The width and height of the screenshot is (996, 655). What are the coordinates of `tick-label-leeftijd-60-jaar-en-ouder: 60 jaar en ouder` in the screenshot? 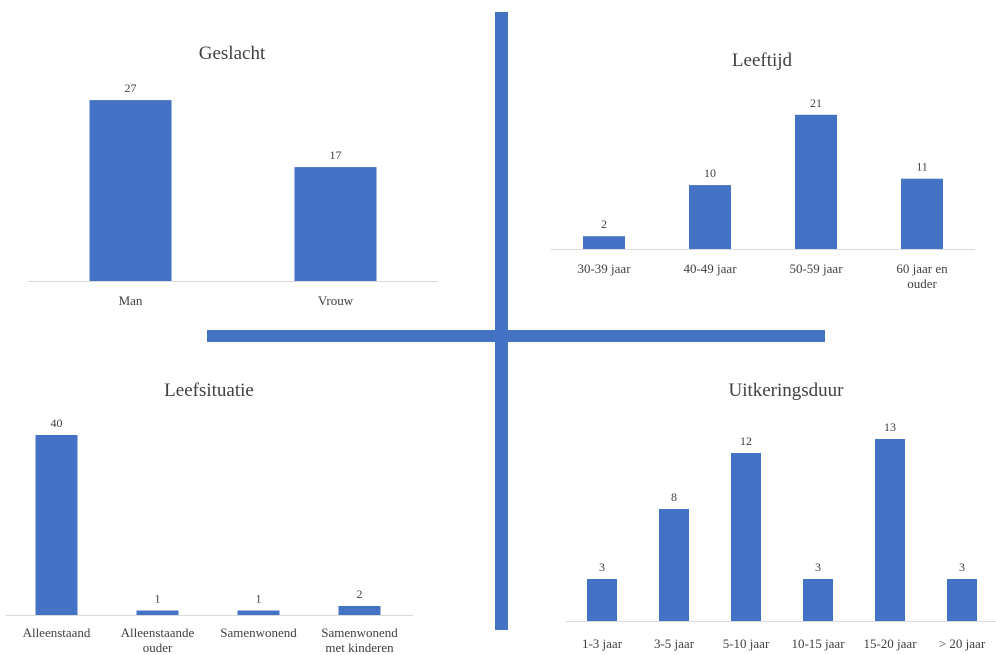 It's located at (922, 276).